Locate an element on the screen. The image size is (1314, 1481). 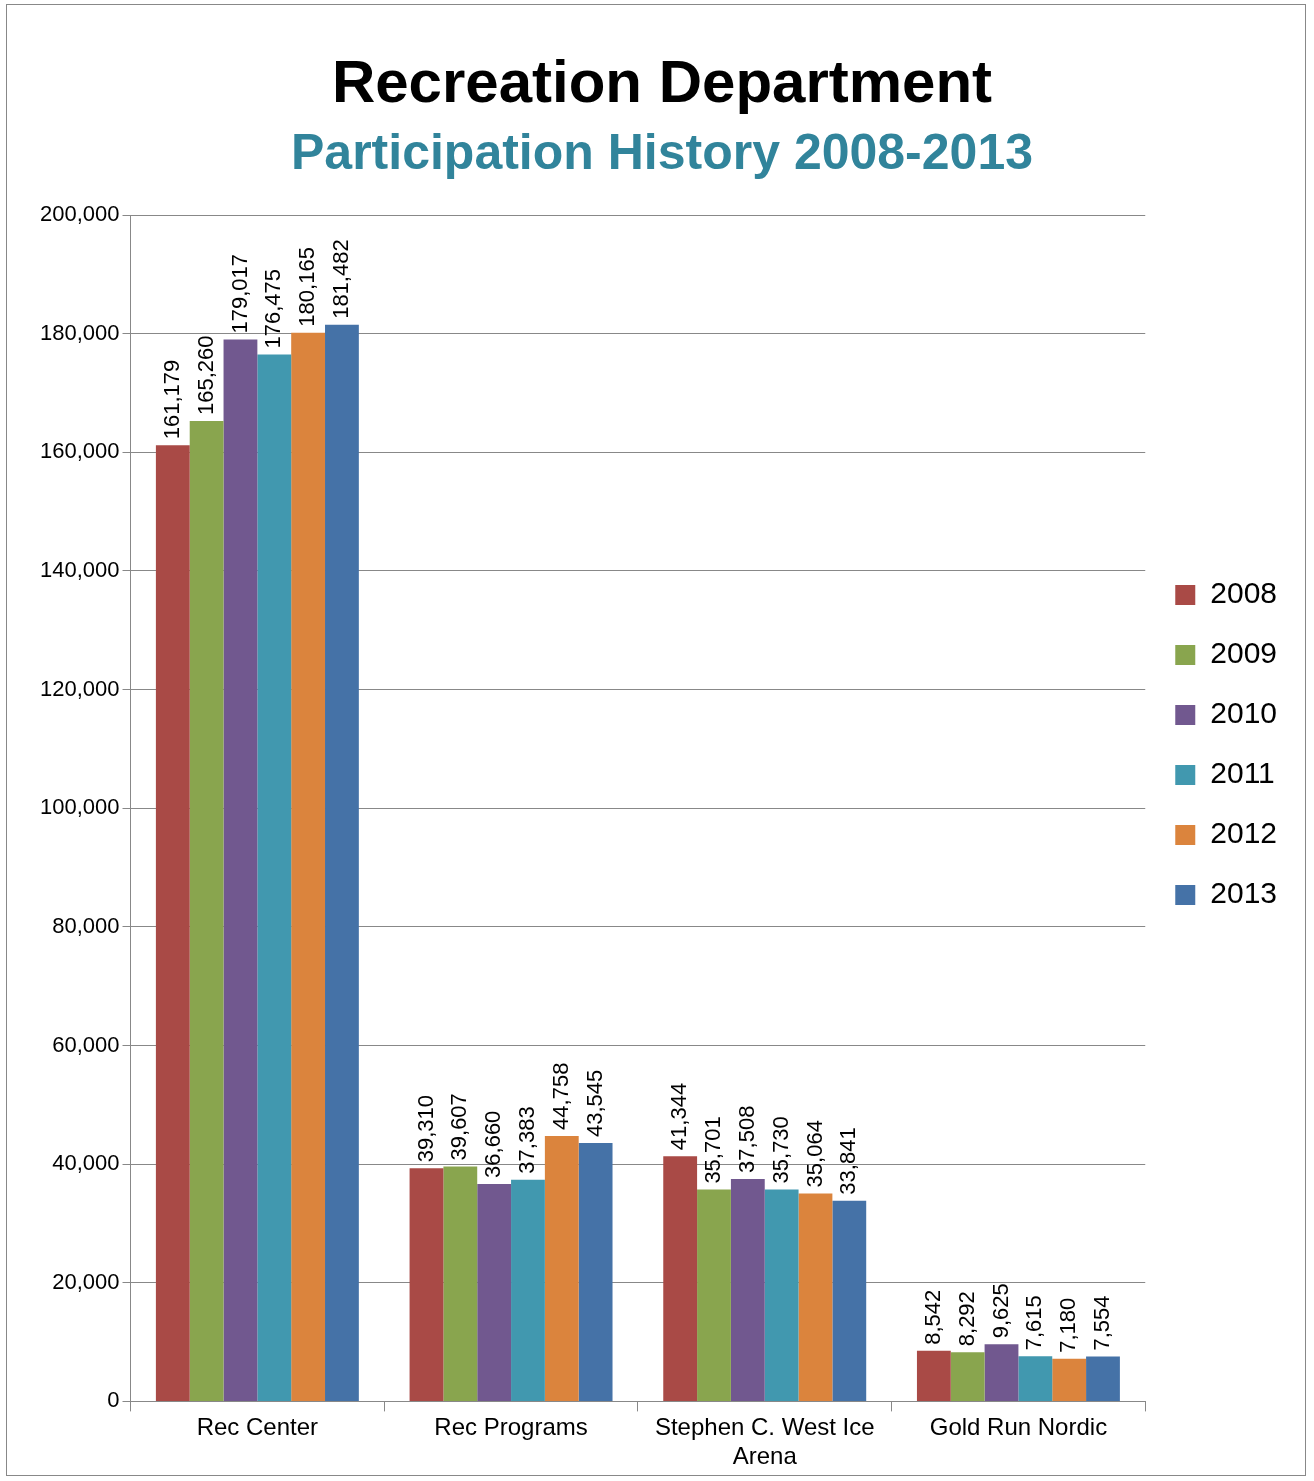
data-label: 33,841 is located at coordinates (848, 1161).